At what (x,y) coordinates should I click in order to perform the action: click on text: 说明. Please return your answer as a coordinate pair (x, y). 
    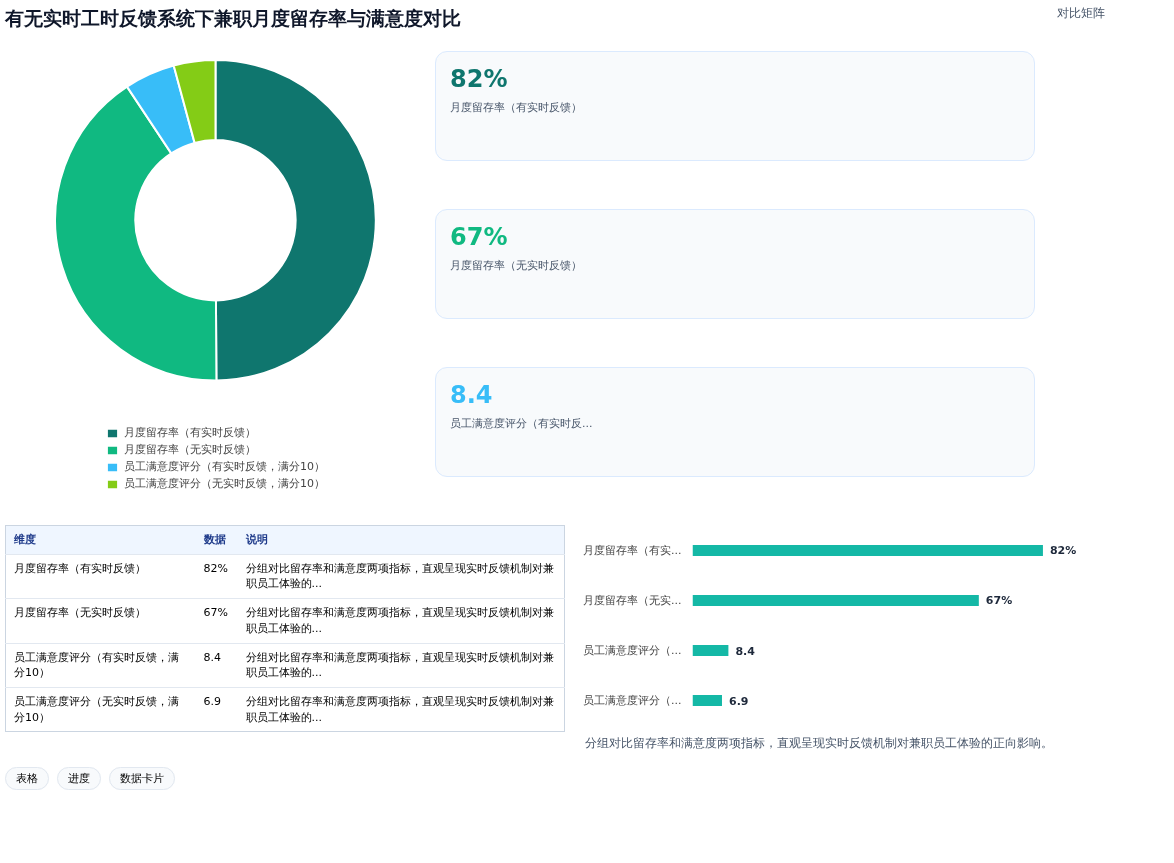
    Looking at the image, I should click on (256, 540).